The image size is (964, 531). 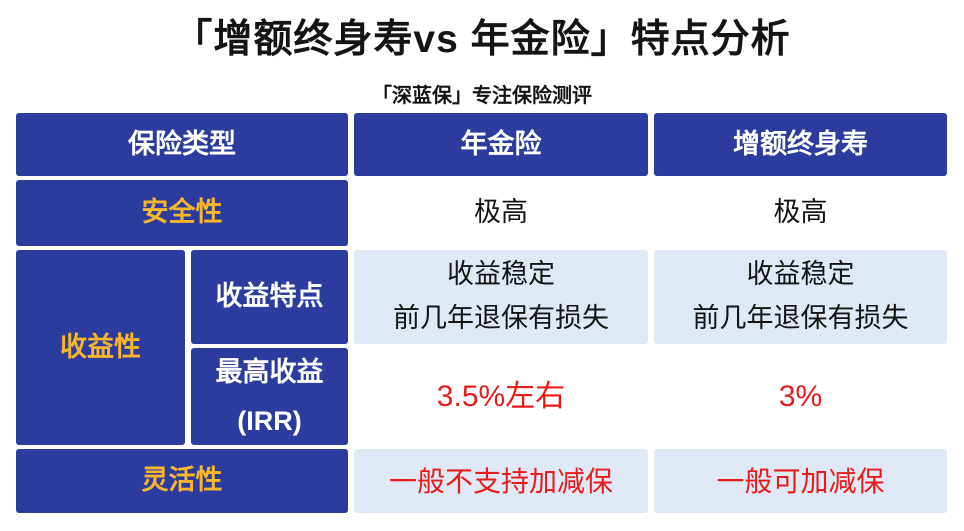 I want to click on flexibility-annuity-value: 一般不支持加减保, so click(x=501, y=481).